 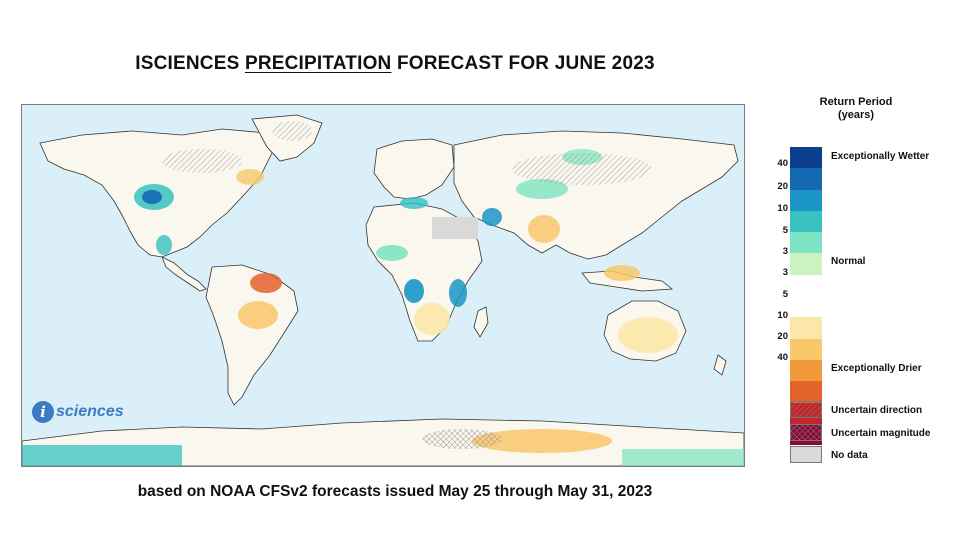 What do you see at coordinates (785, 230) in the screenshot?
I see `wet-tick-5: 5` at bounding box center [785, 230].